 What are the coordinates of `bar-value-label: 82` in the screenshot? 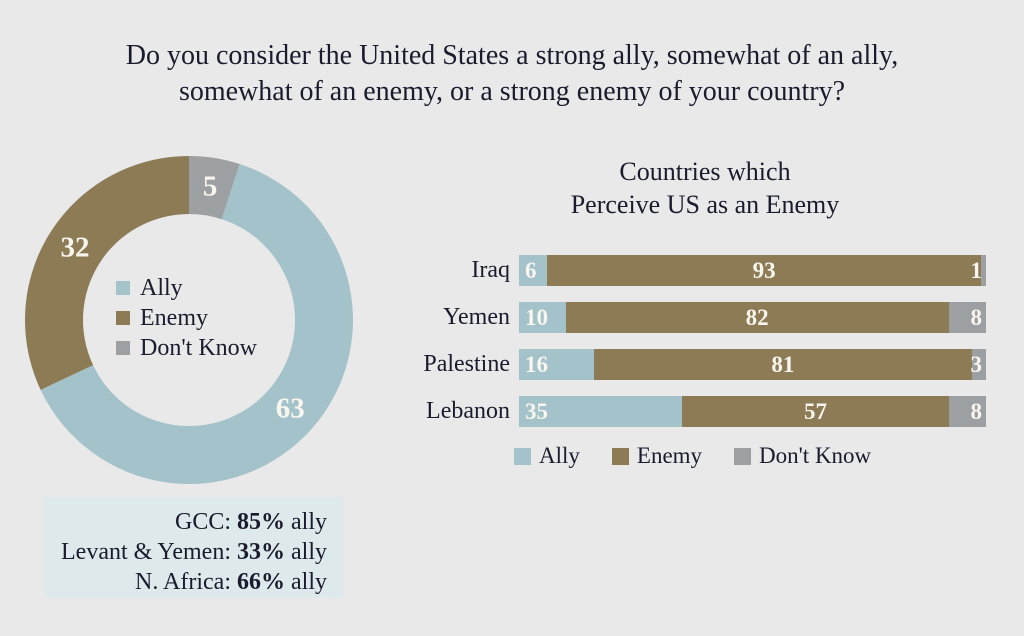 It's located at (757, 317).